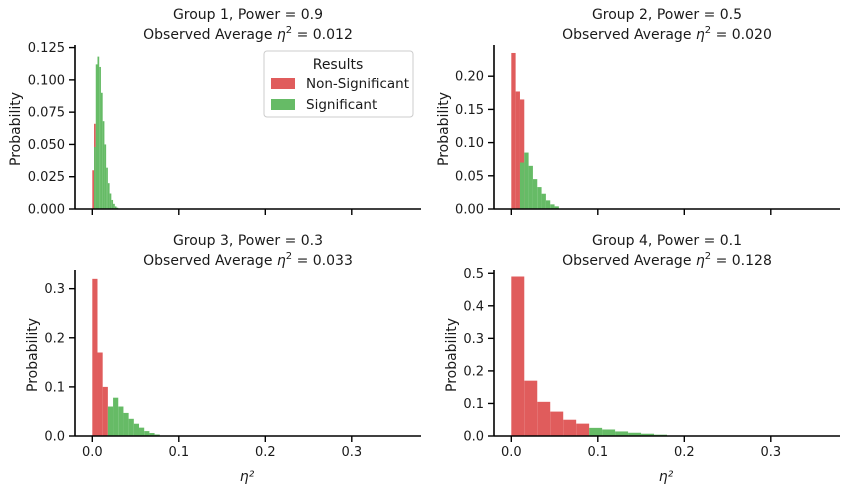 Image resolution: width=847 pixels, height=494 pixels. What do you see at coordinates (341, 105) in the screenshot?
I see `legend-label-significant: Significant` at bounding box center [341, 105].